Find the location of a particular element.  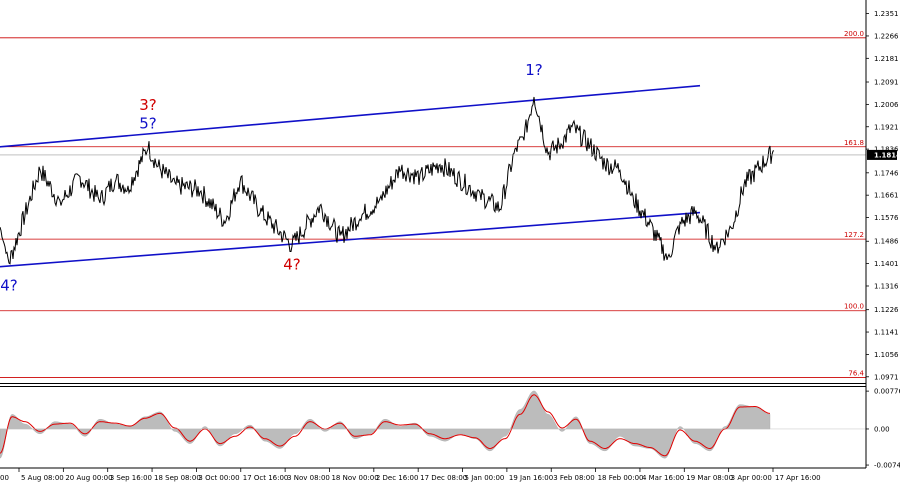

price-tick-label-2: 1.2181 is located at coordinates (886, 59).